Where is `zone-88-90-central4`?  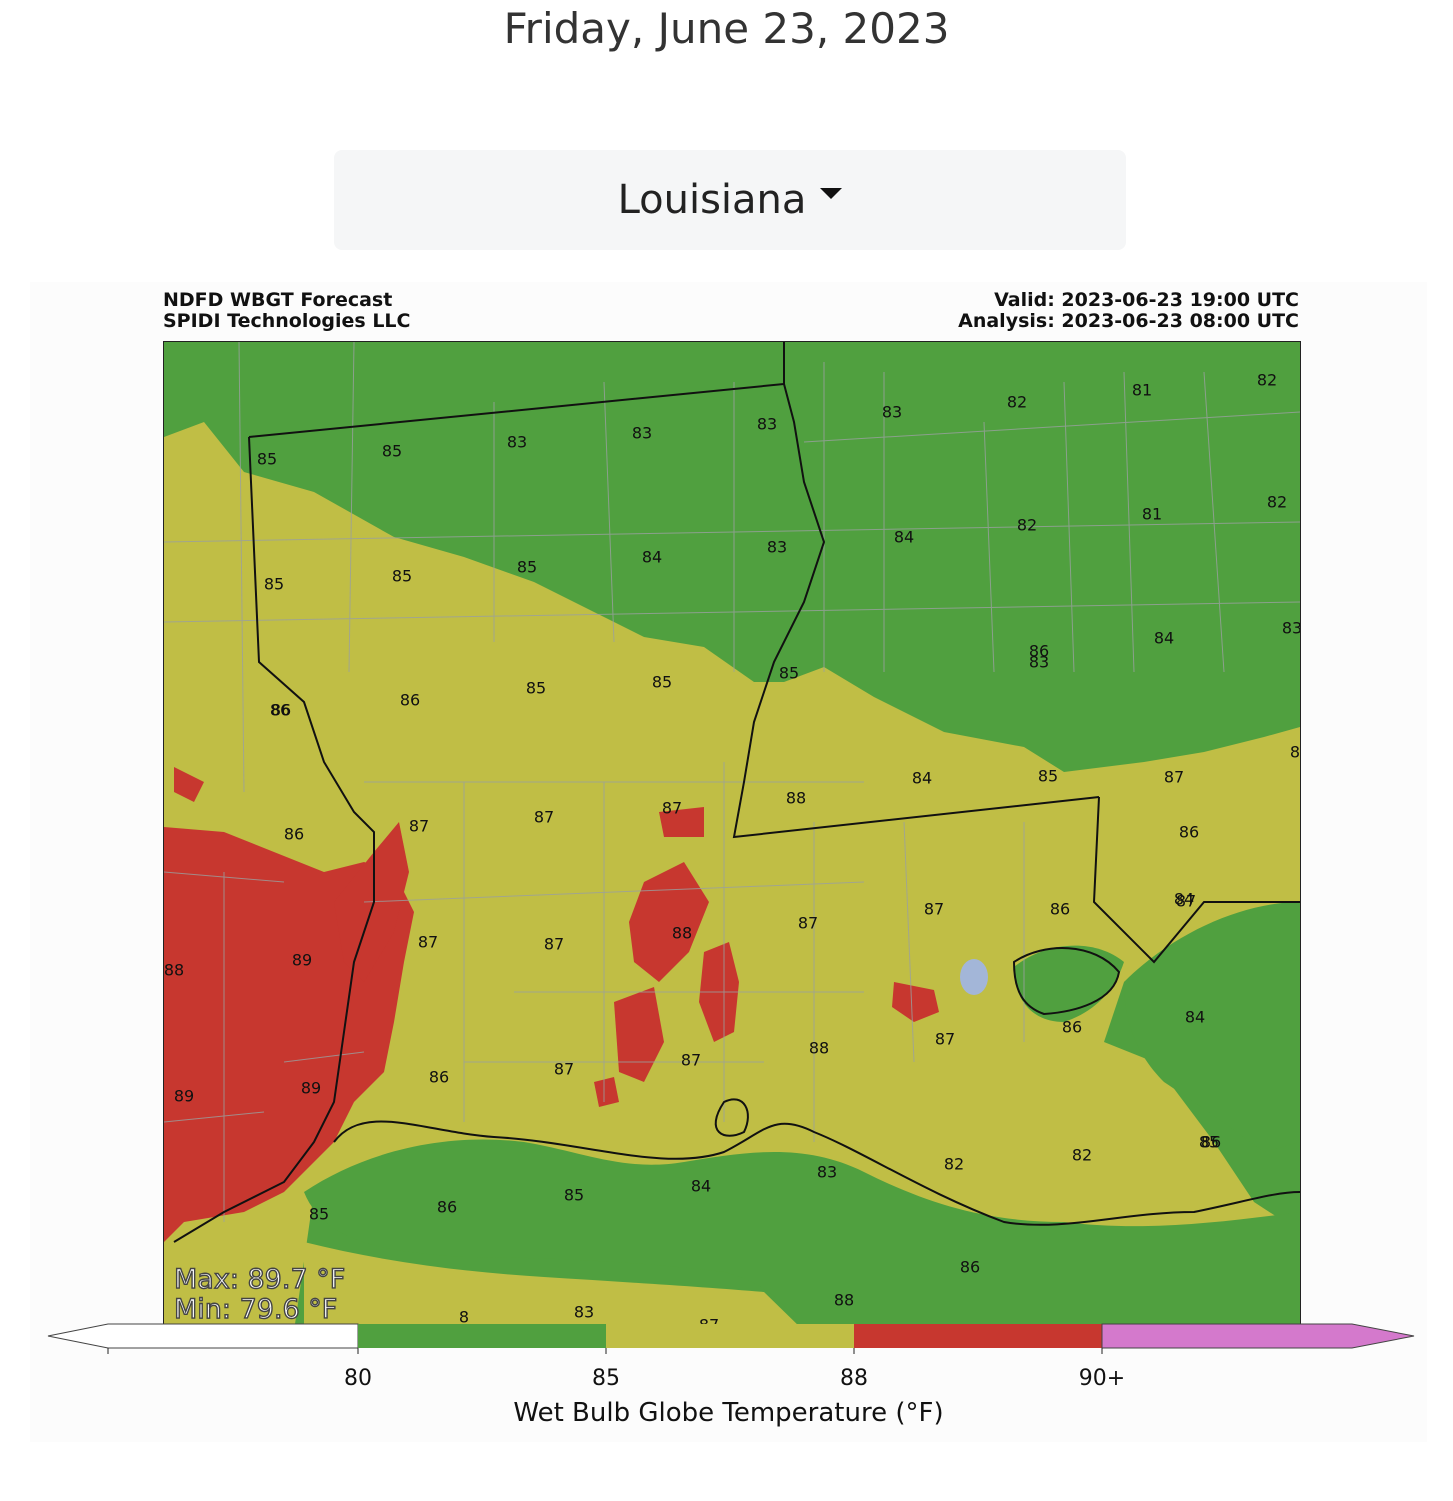
zone-88-90-central4 is located at coordinates (681, 822).